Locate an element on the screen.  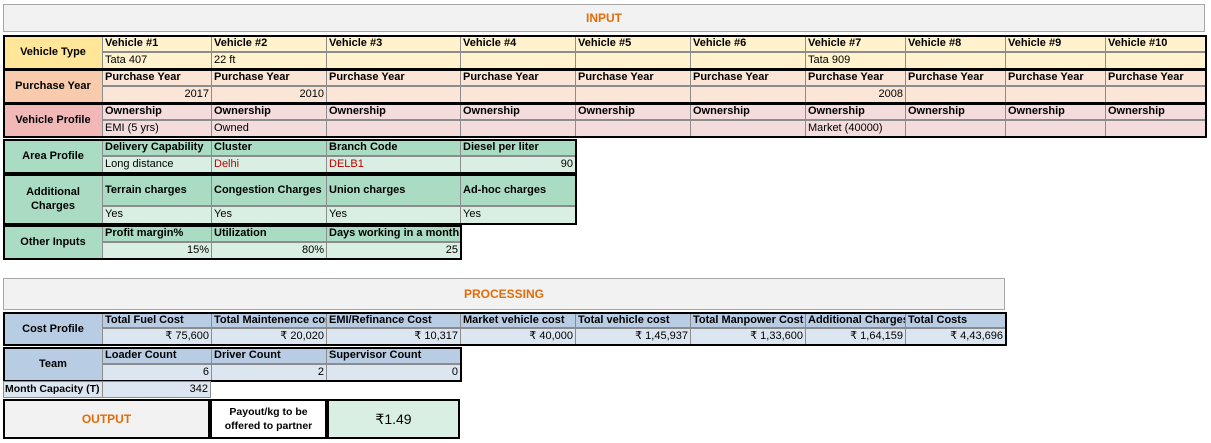
vehicle-profile-header-5: Ownership is located at coordinates (633, 111).